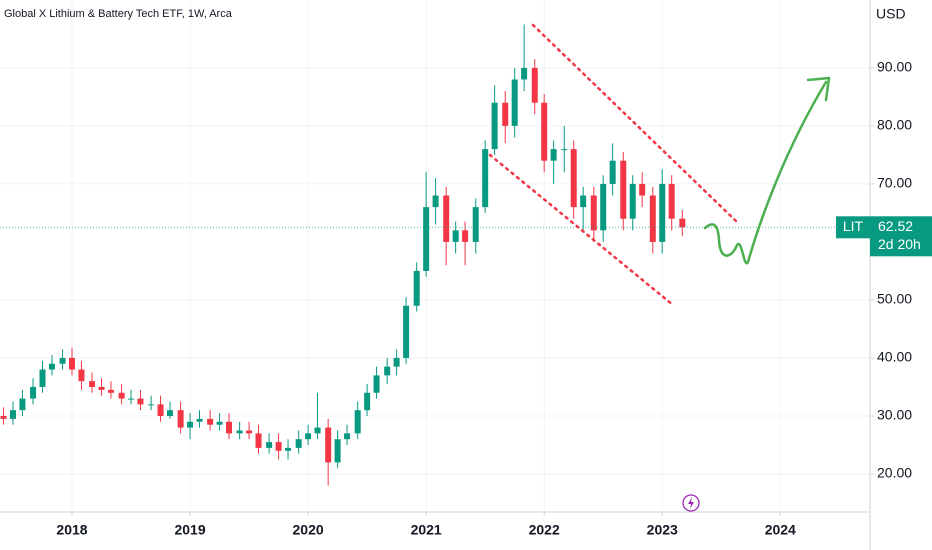 The image size is (932, 550). What do you see at coordinates (635, 123) in the screenshot?
I see `channel-upper` at bounding box center [635, 123].